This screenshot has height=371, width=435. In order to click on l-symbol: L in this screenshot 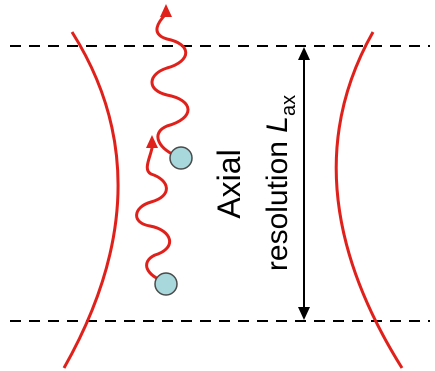, I will do `click(277, 124)`.